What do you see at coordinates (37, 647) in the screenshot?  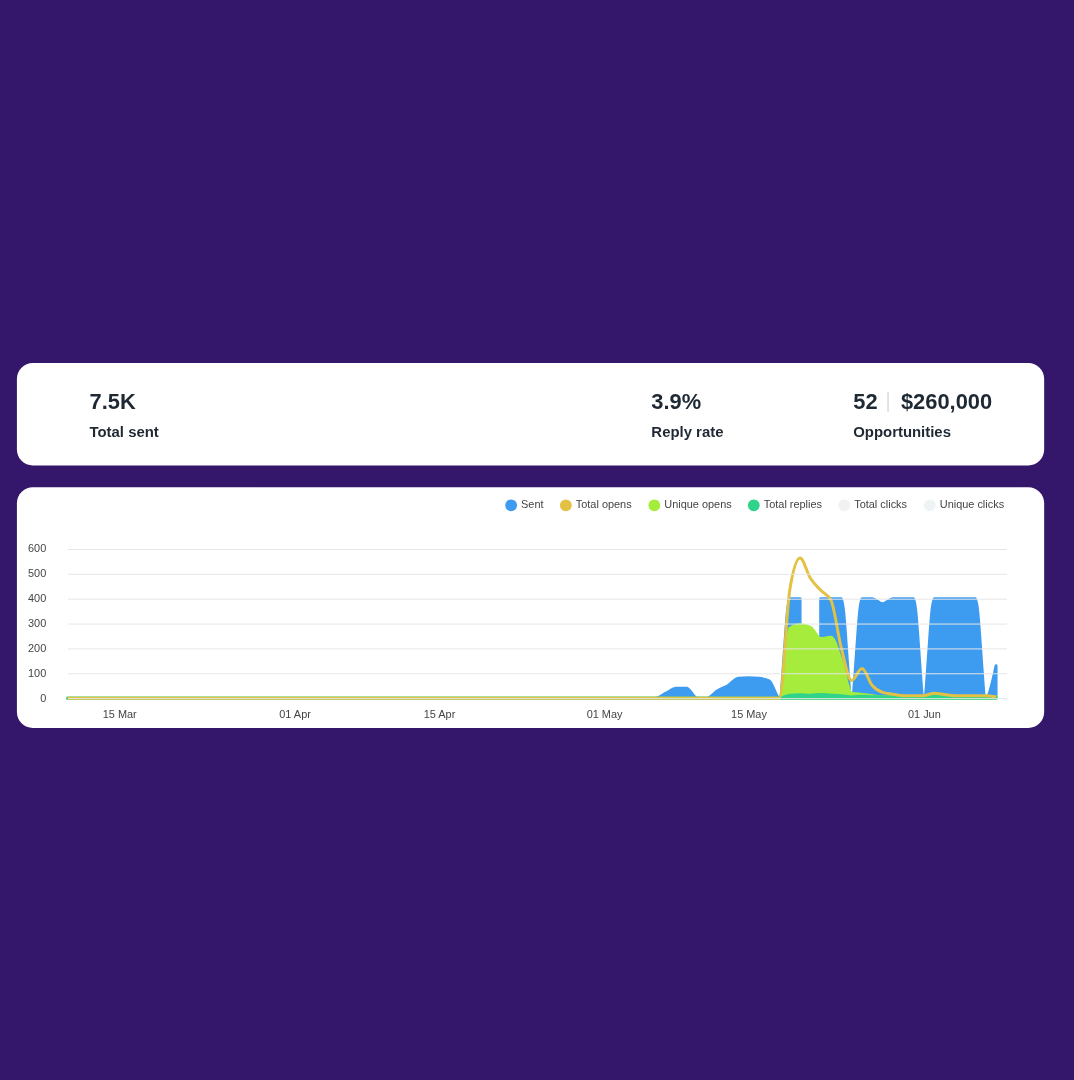 I see `y-tick-label: 200` at bounding box center [37, 647].